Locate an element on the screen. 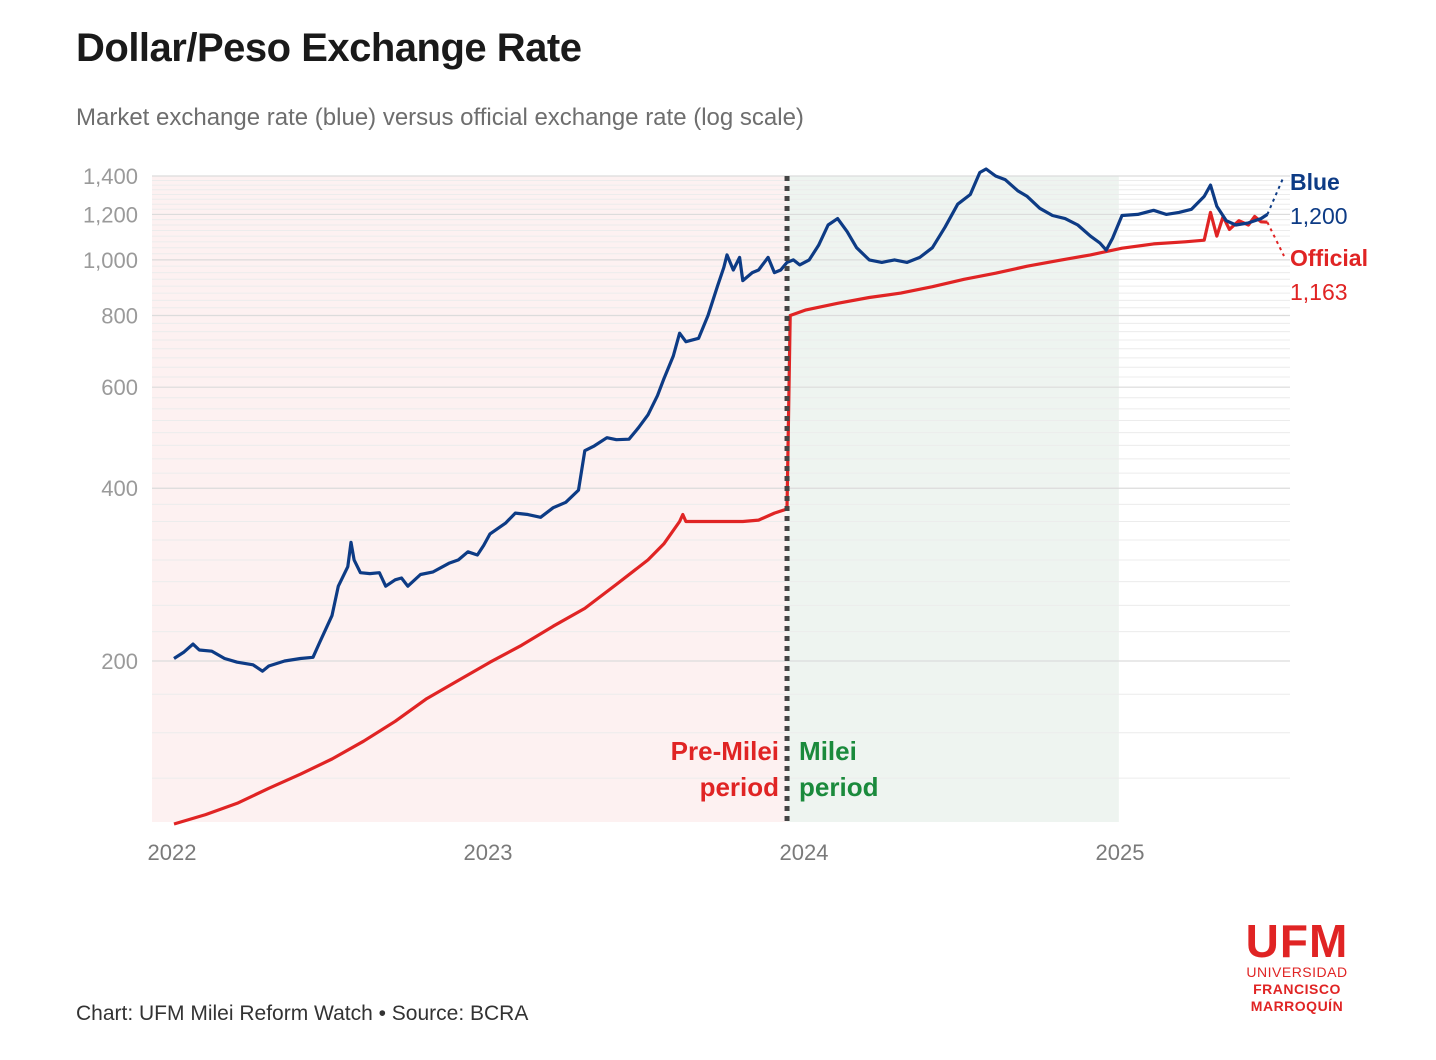 The height and width of the screenshot is (1060, 1436). milei-label-line1: Milei is located at coordinates (828, 751).